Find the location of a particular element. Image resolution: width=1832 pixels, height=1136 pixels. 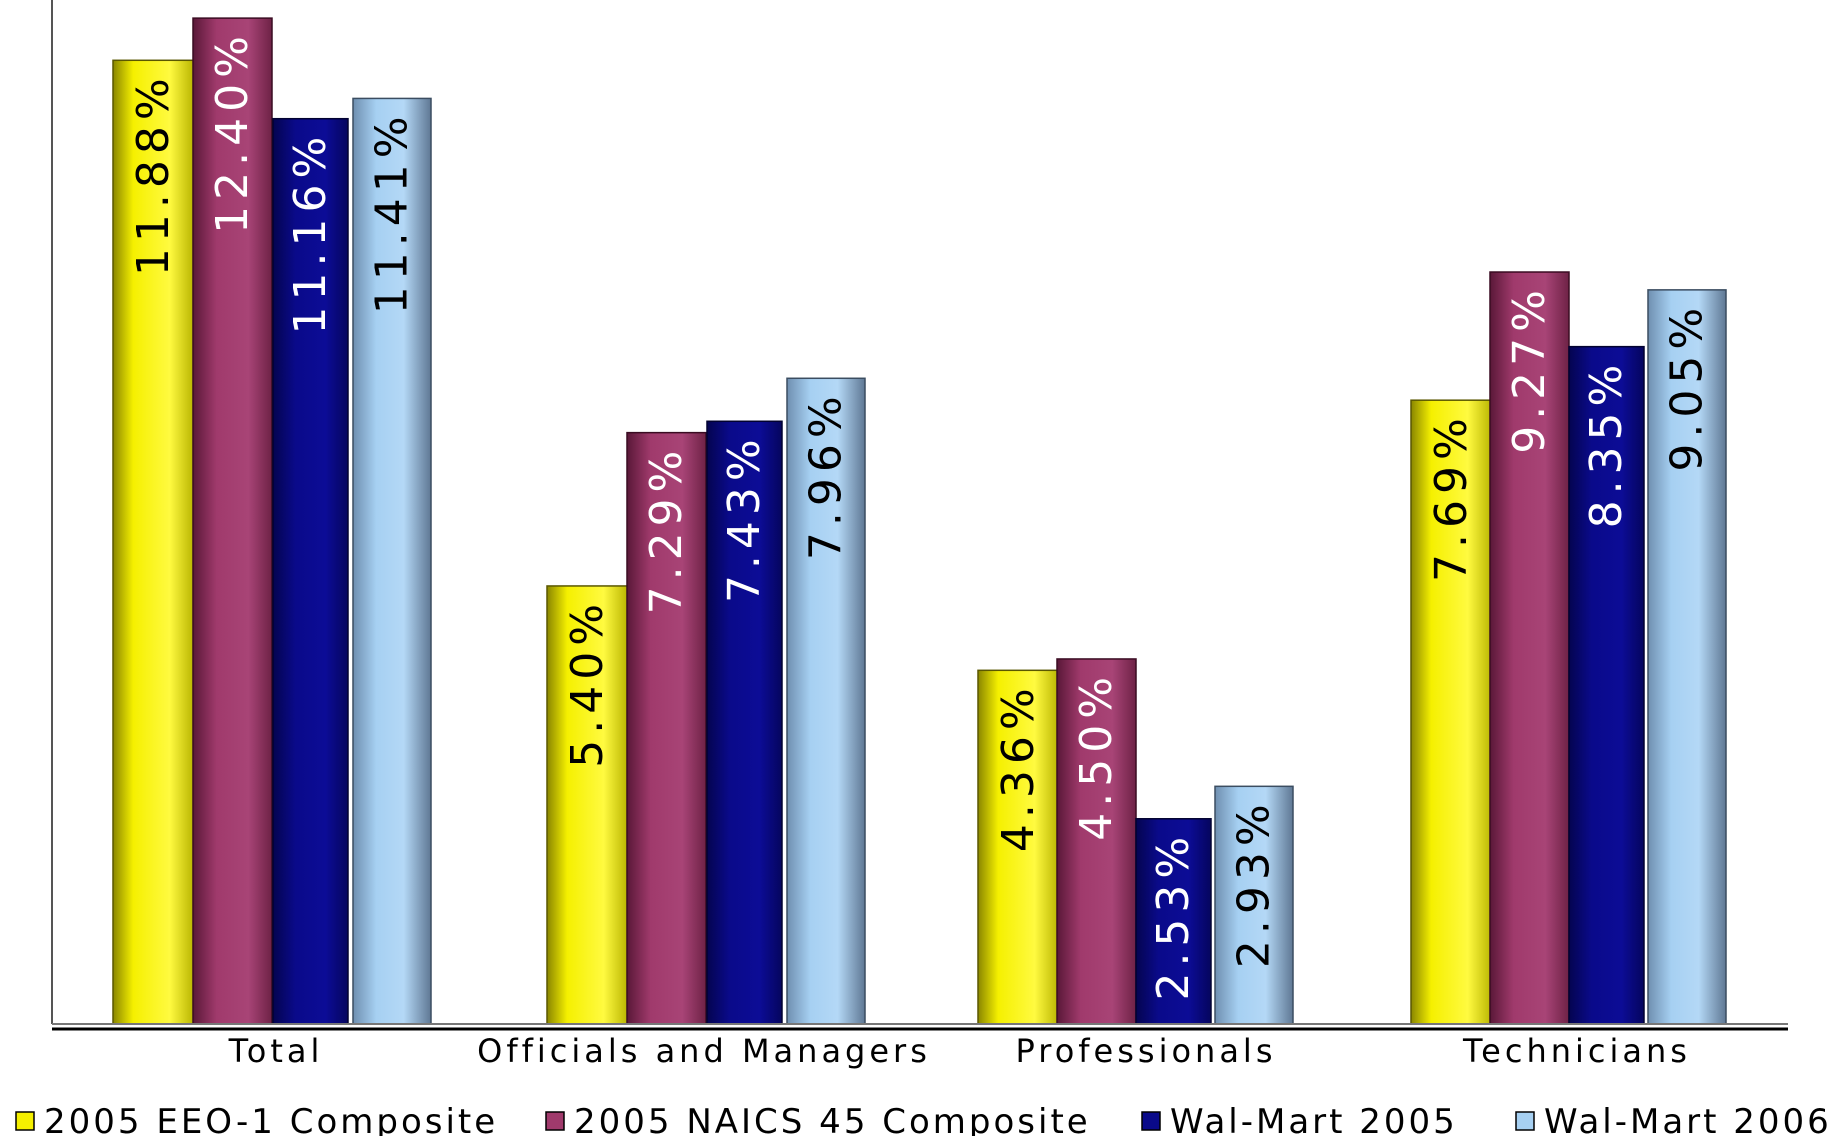

bar-s0-c1 is located at coordinates (587, 805).